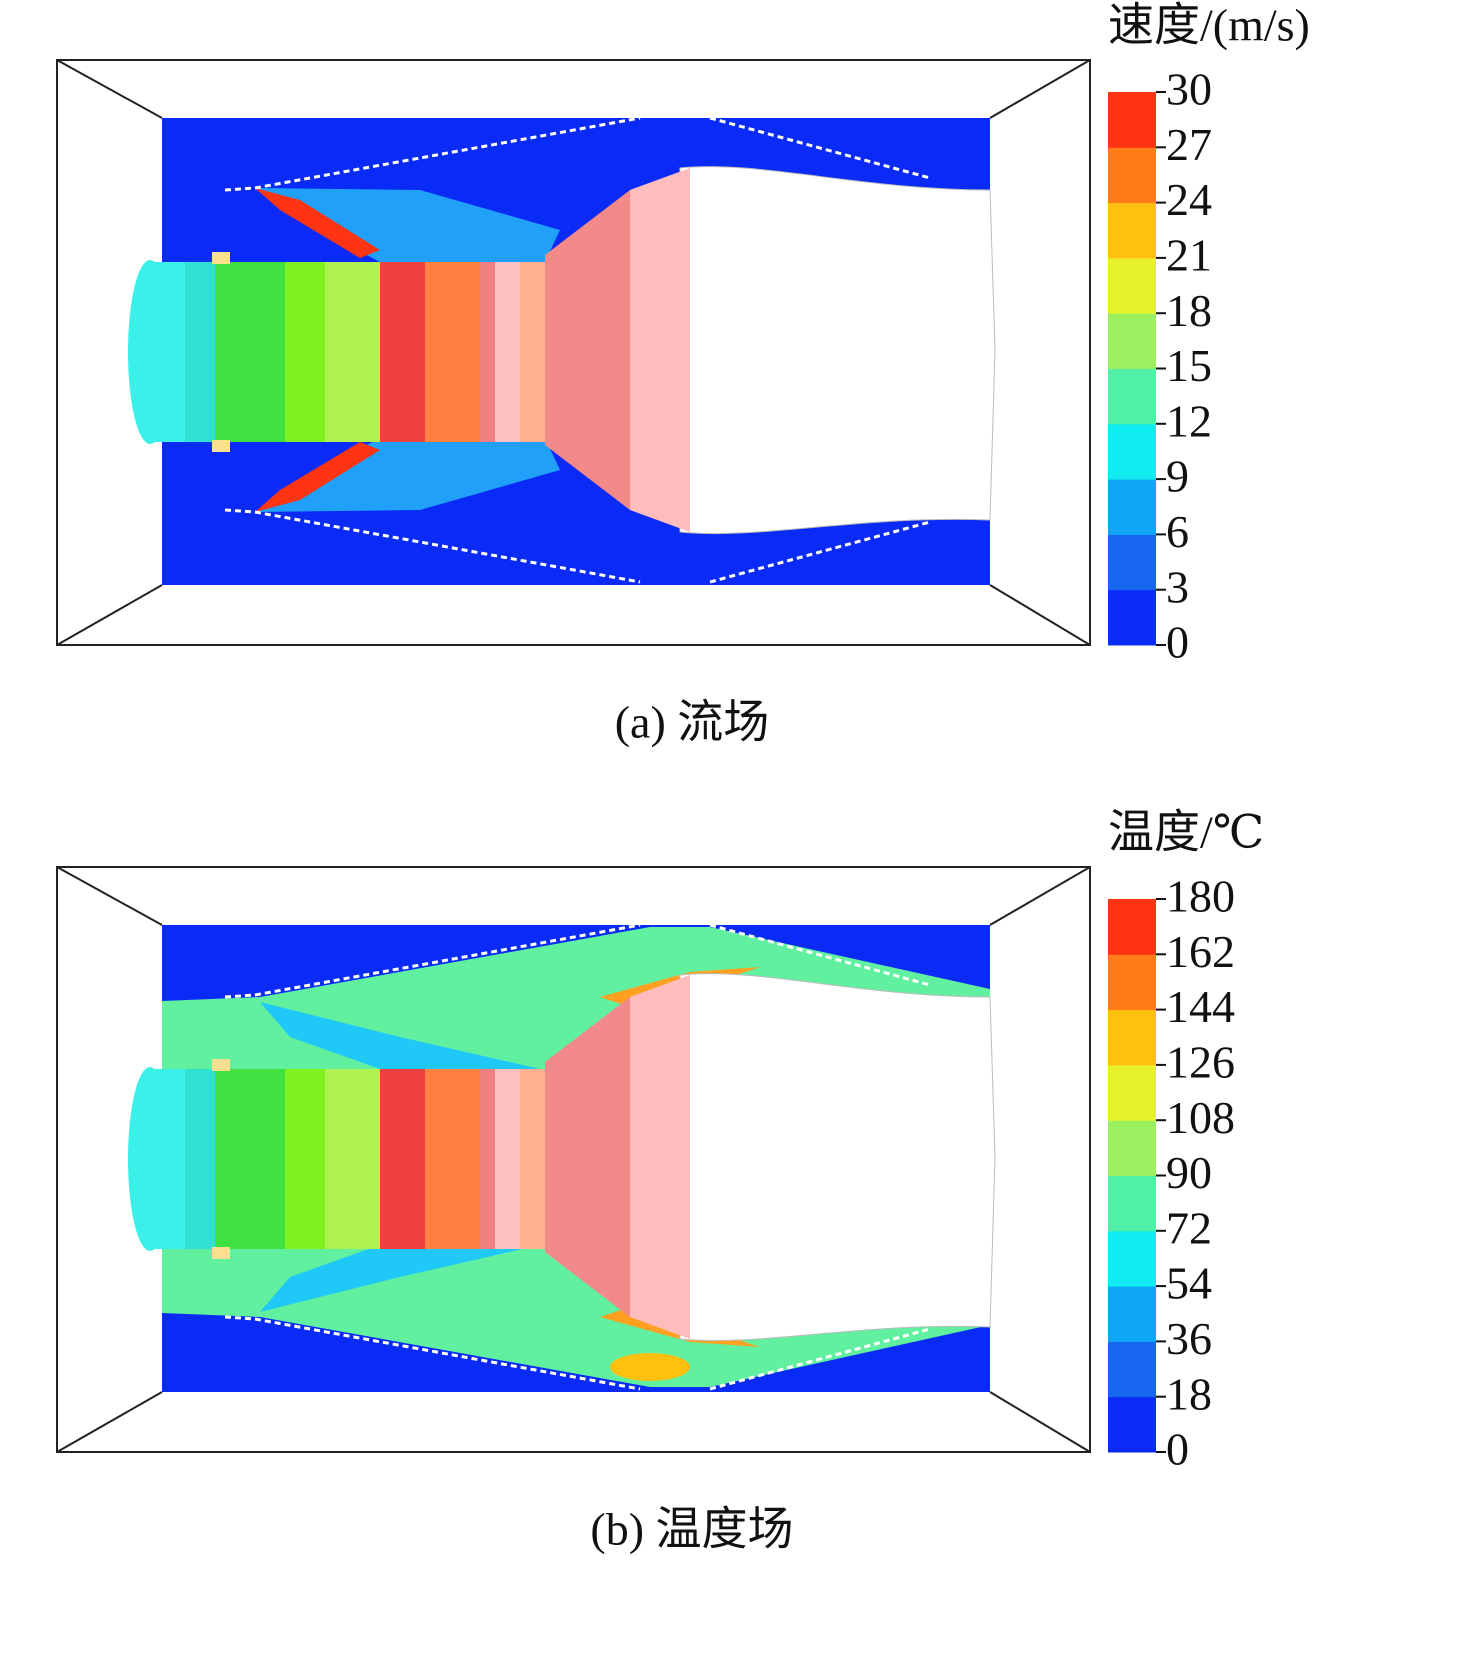 This screenshot has height=1665, width=1476. I want to click on colorbar-tick-label: 12, so click(1189, 420).